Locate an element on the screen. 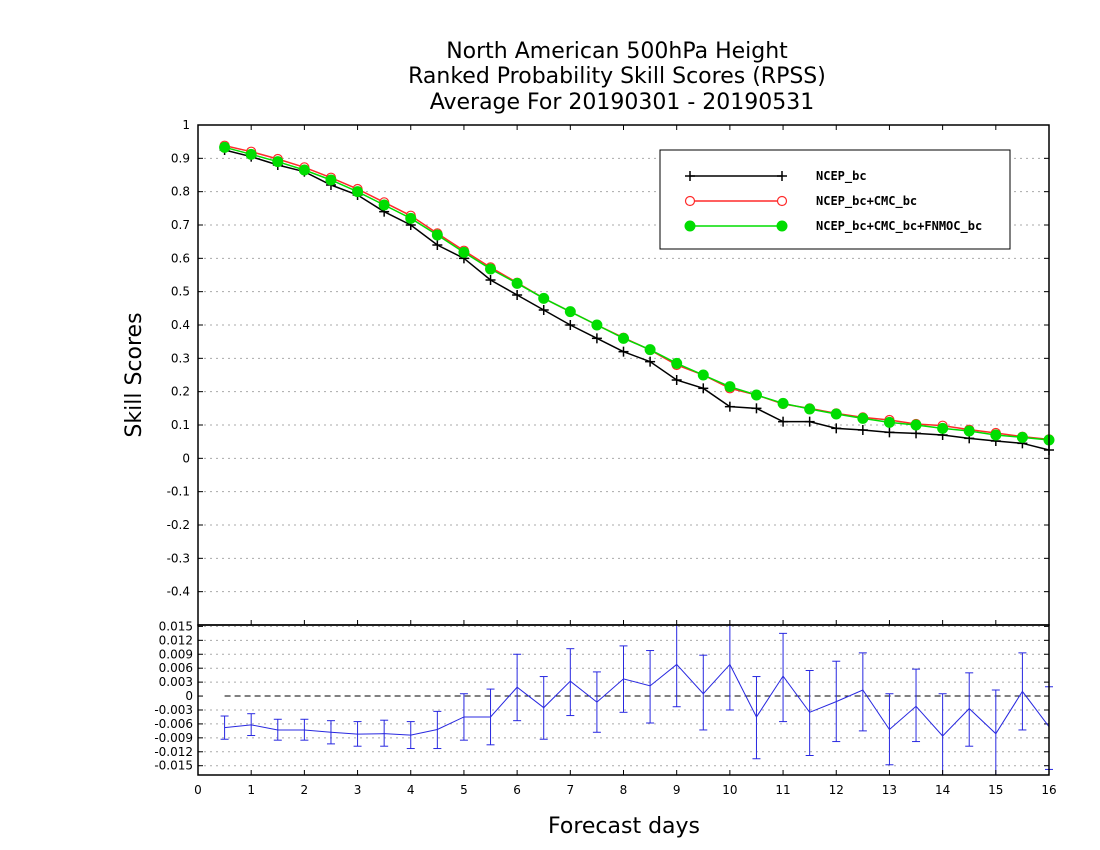  sub-y-tick-label: 0.009 is located at coordinates (176, 654).